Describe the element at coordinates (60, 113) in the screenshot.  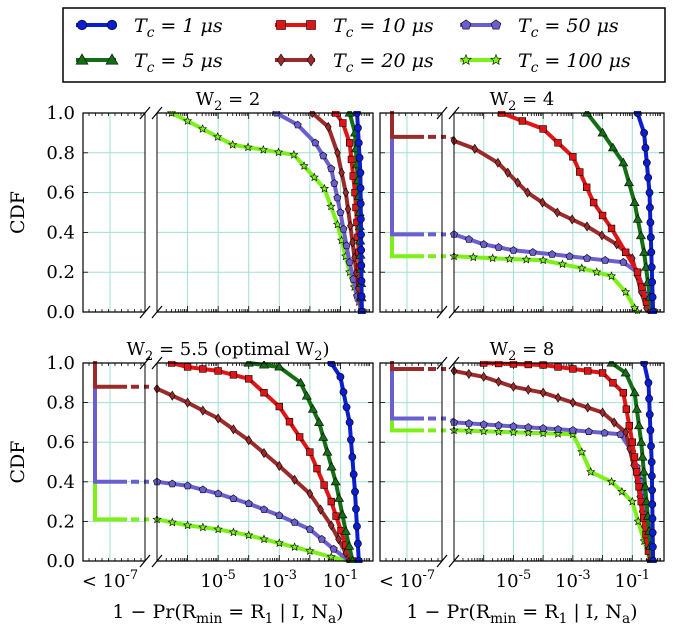
I see `y-tick-label: 1.0` at that location.